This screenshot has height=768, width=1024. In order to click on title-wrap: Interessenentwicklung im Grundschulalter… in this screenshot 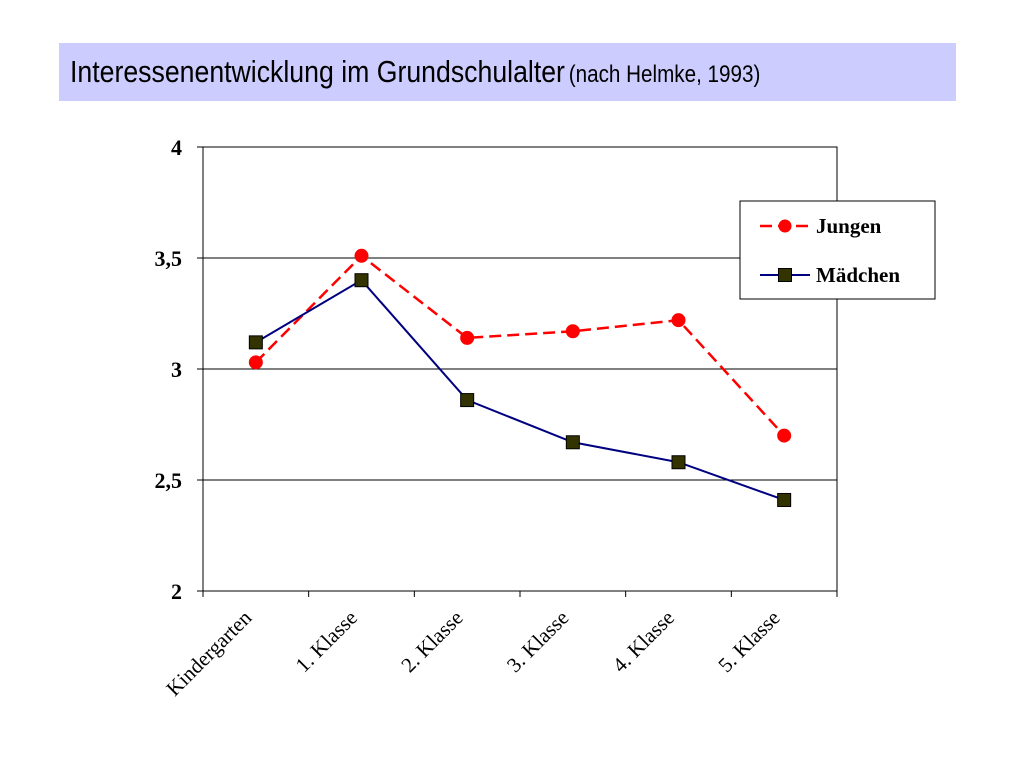, I will do `click(415, 72)`.